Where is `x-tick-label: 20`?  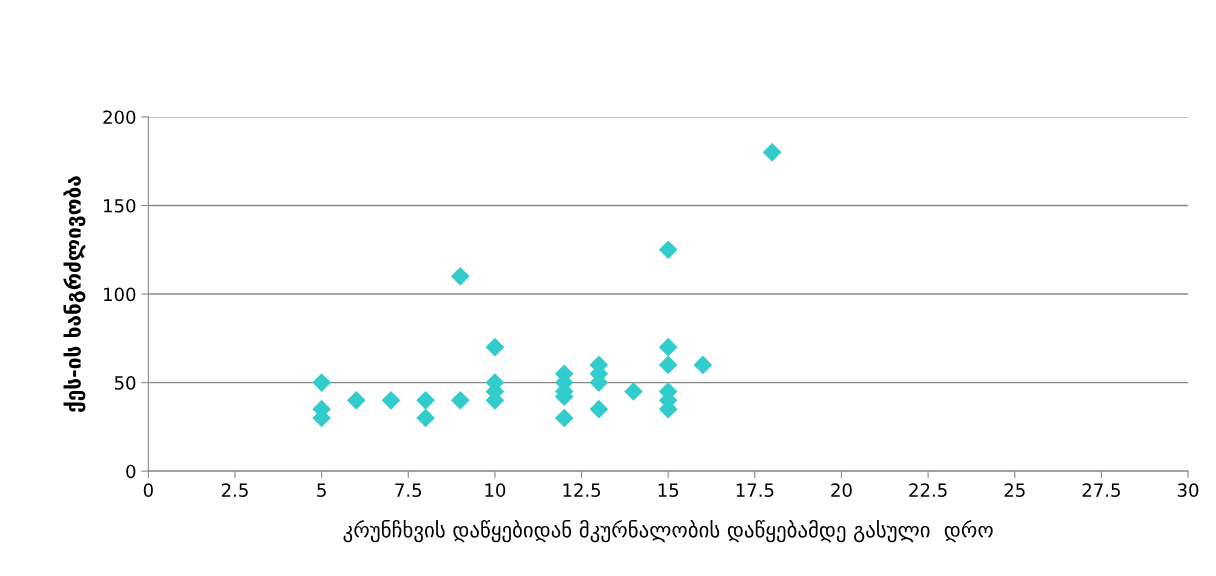
x-tick-label: 20 is located at coordinates (841, 490).